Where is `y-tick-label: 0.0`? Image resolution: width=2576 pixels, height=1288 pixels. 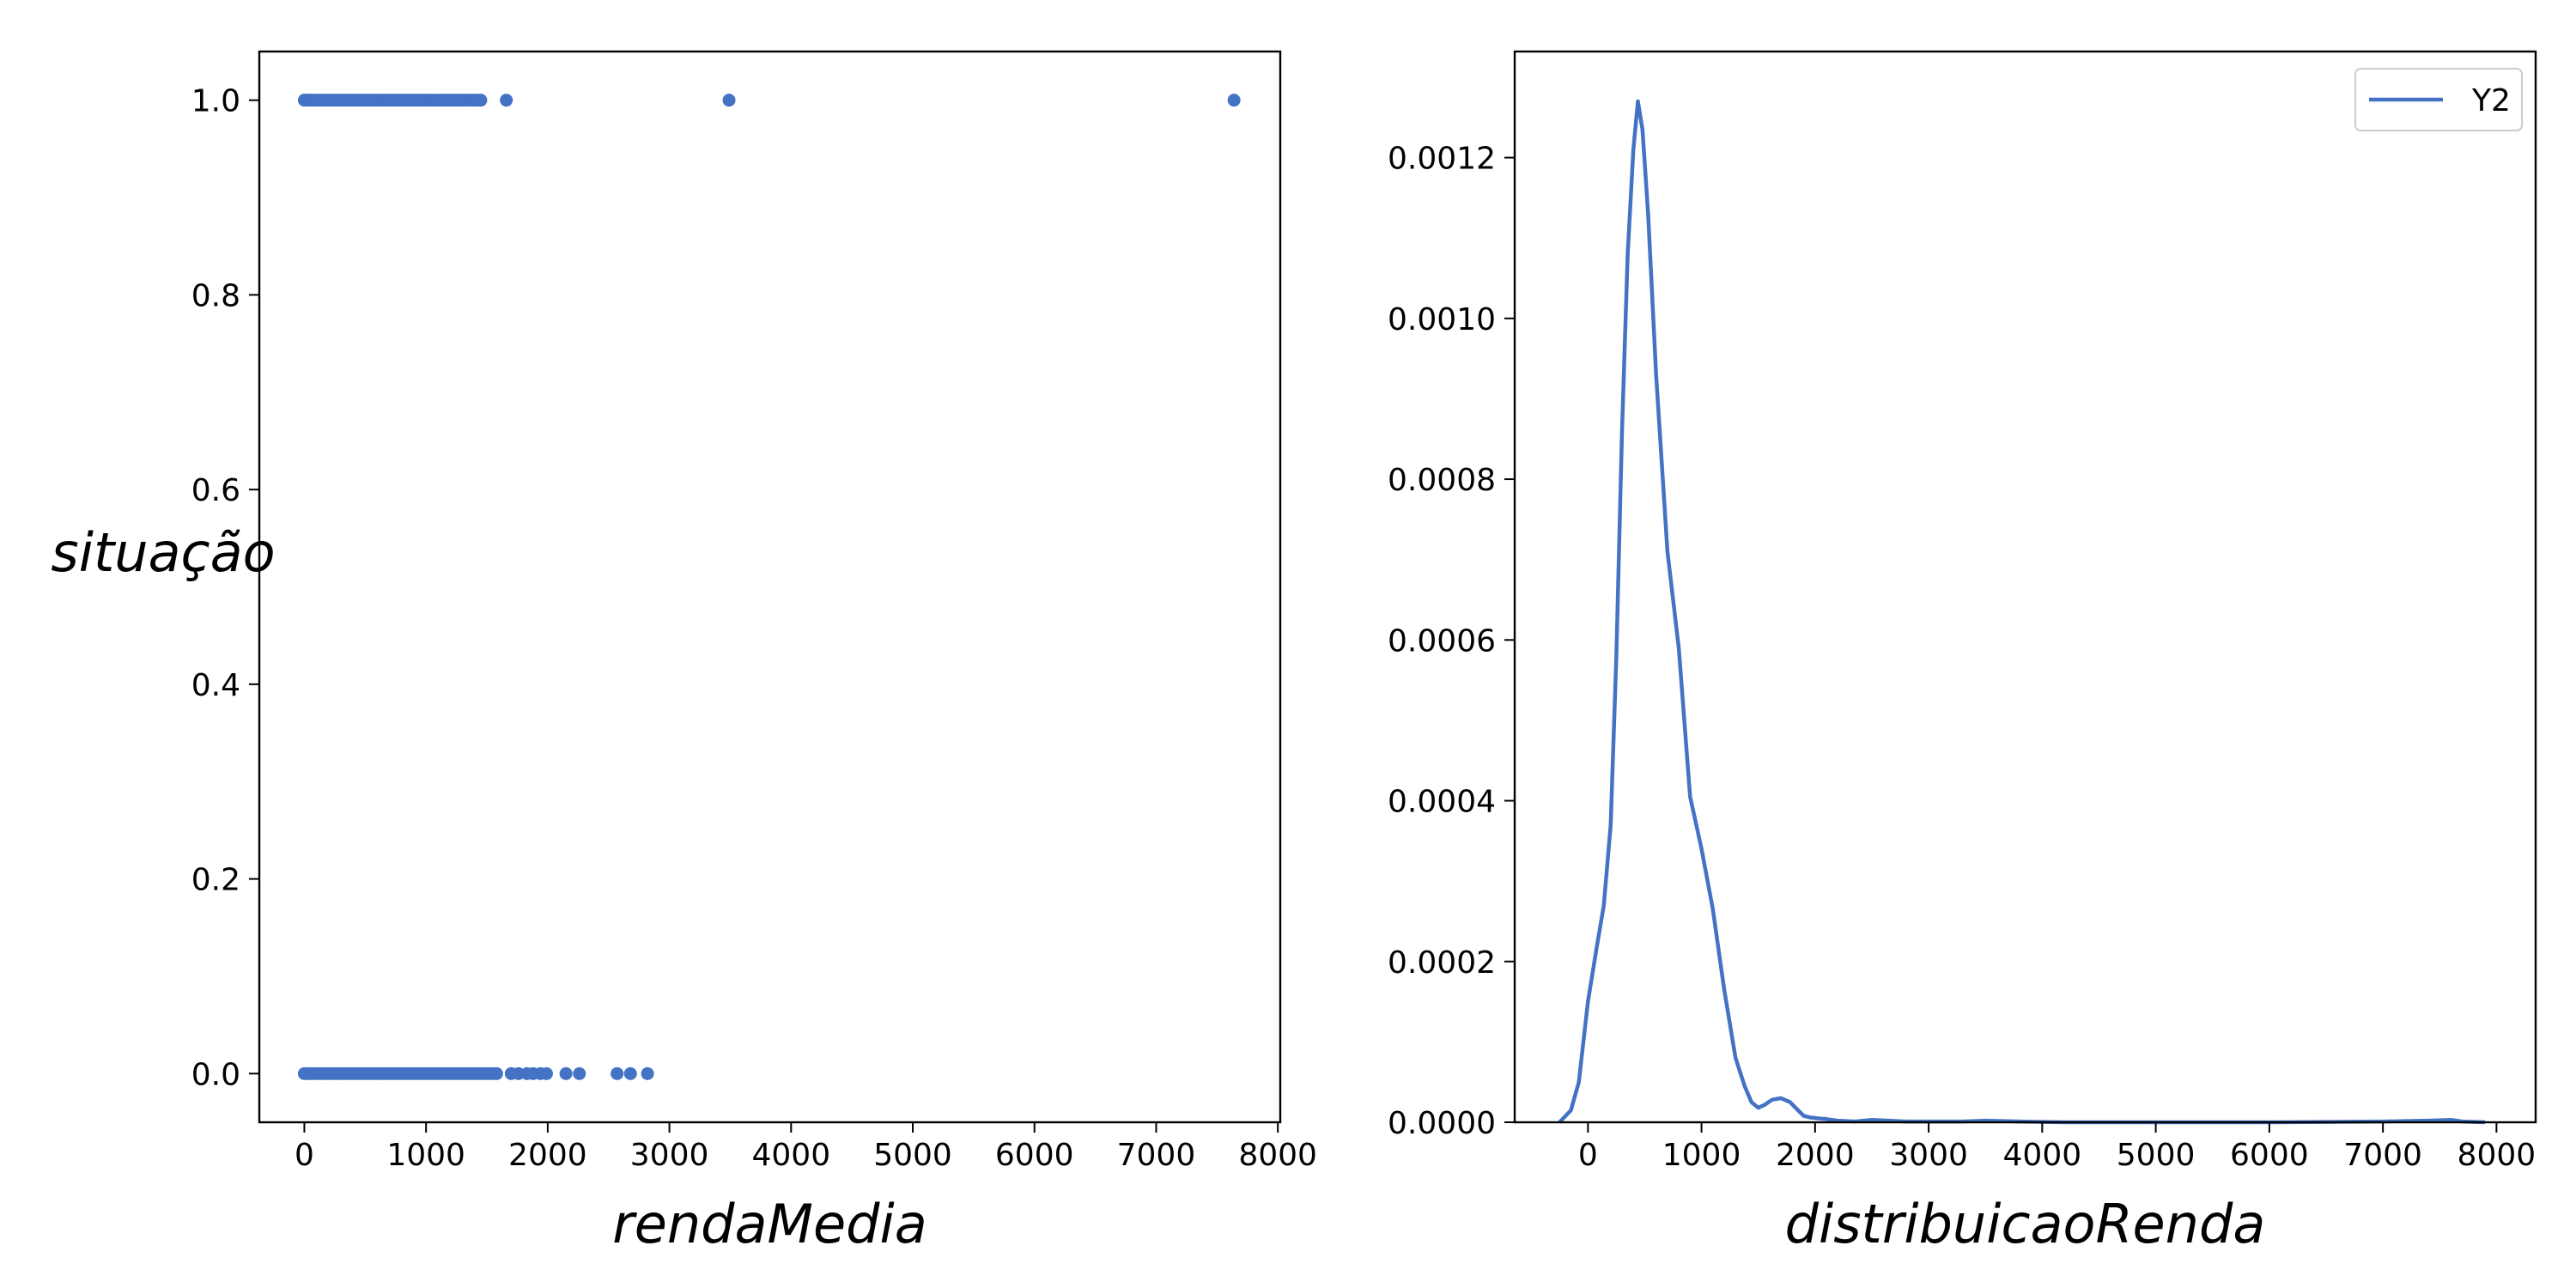
y-tick-label: 0.0 is located at coordinates (215, 1074).